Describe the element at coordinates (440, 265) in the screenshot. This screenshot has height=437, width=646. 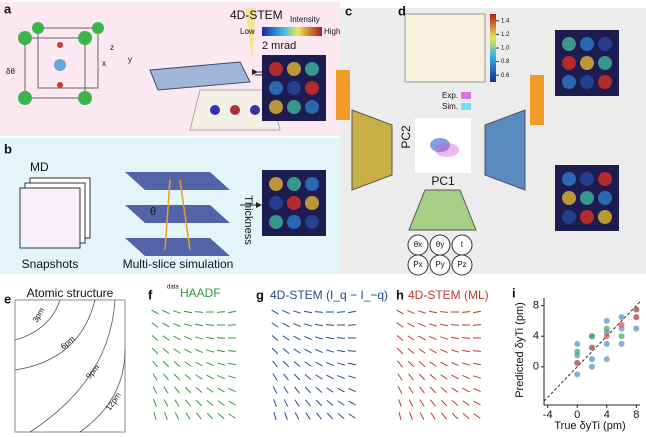
I see `output-node` at that location.